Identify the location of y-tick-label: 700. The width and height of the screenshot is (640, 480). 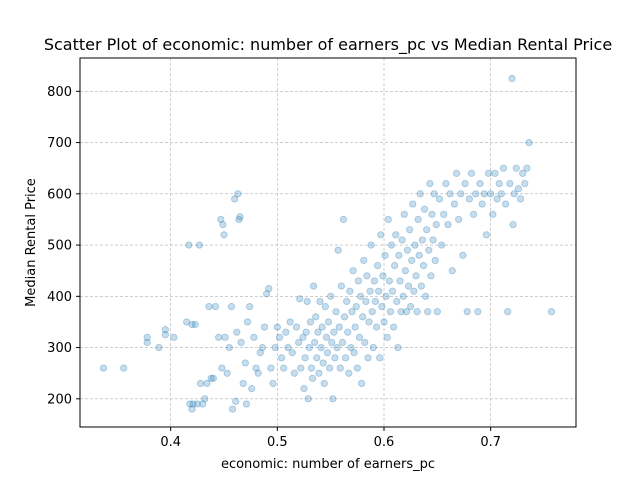
(59, 143).